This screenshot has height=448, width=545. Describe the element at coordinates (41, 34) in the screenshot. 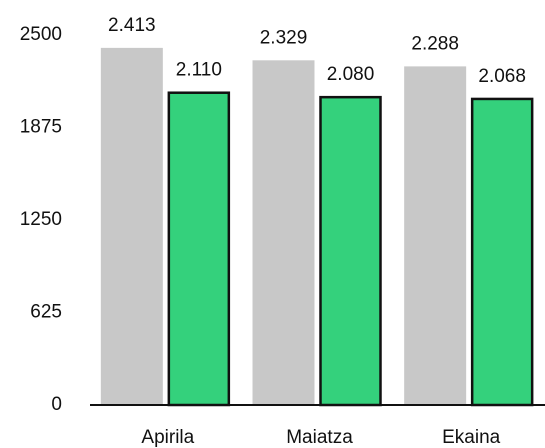

I see `y-tick-label: 2500` at that location.